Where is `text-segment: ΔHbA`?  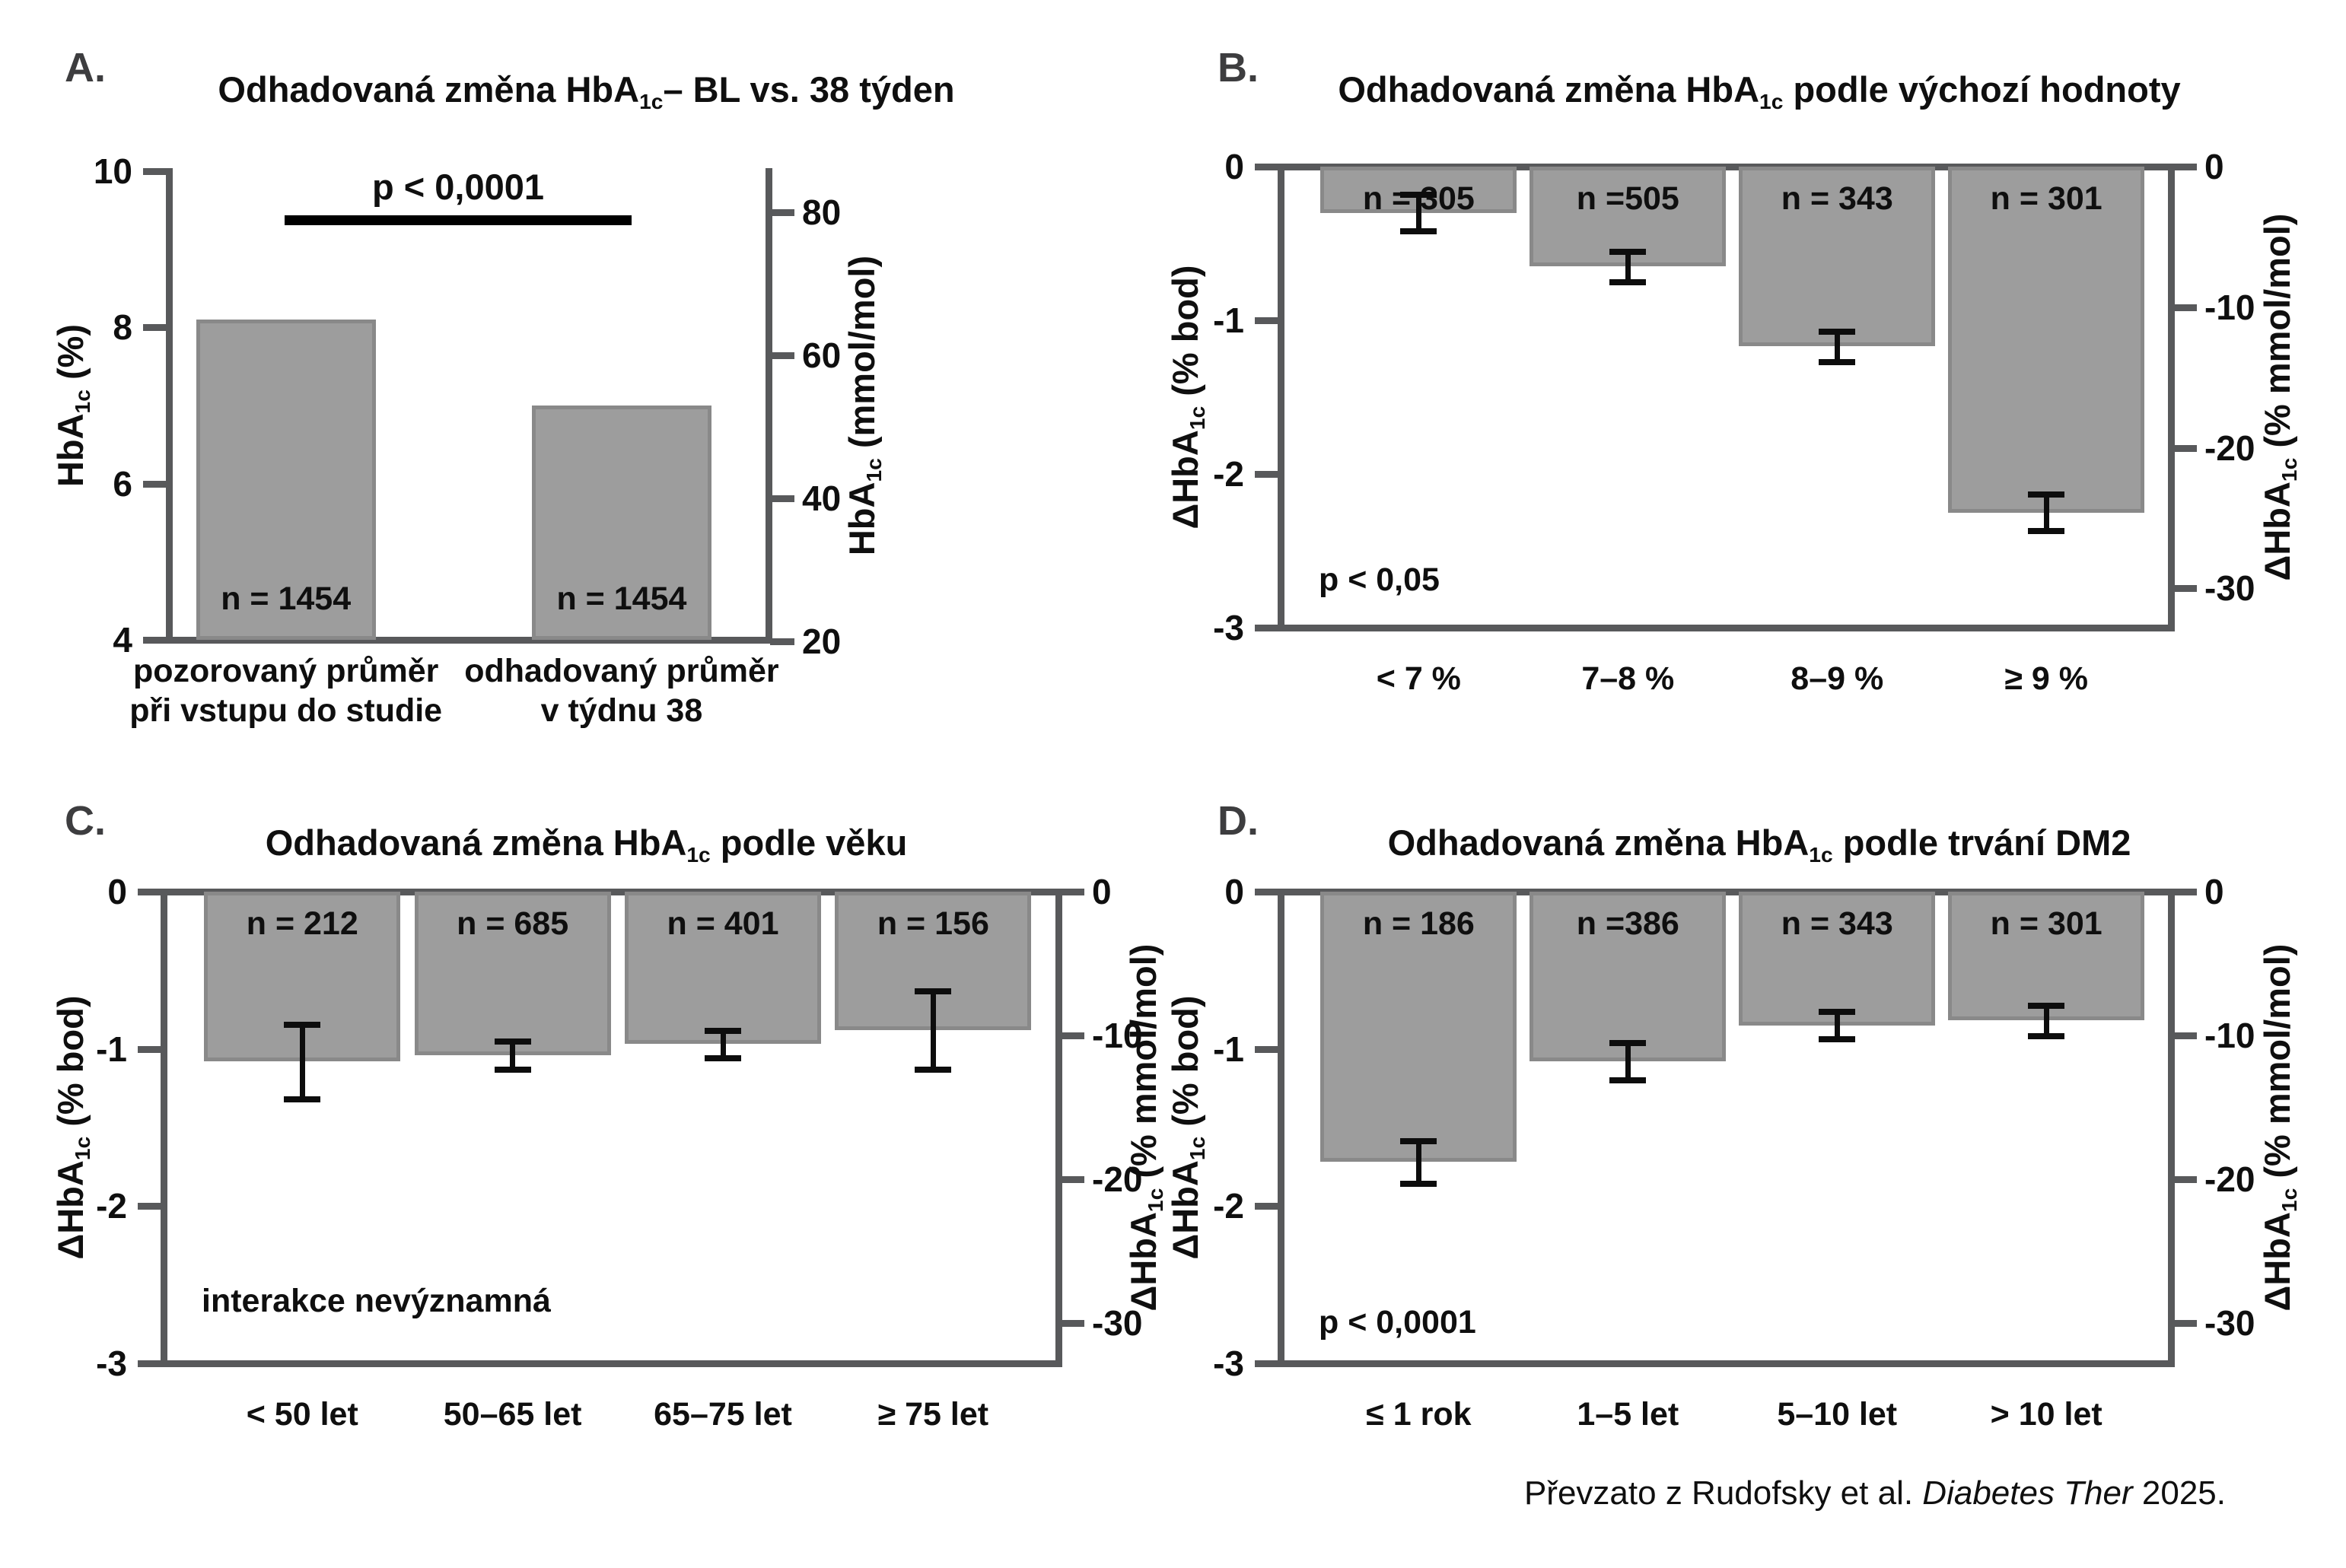 text-segment: ΔHbA is located at coordinates (2276, 1262).